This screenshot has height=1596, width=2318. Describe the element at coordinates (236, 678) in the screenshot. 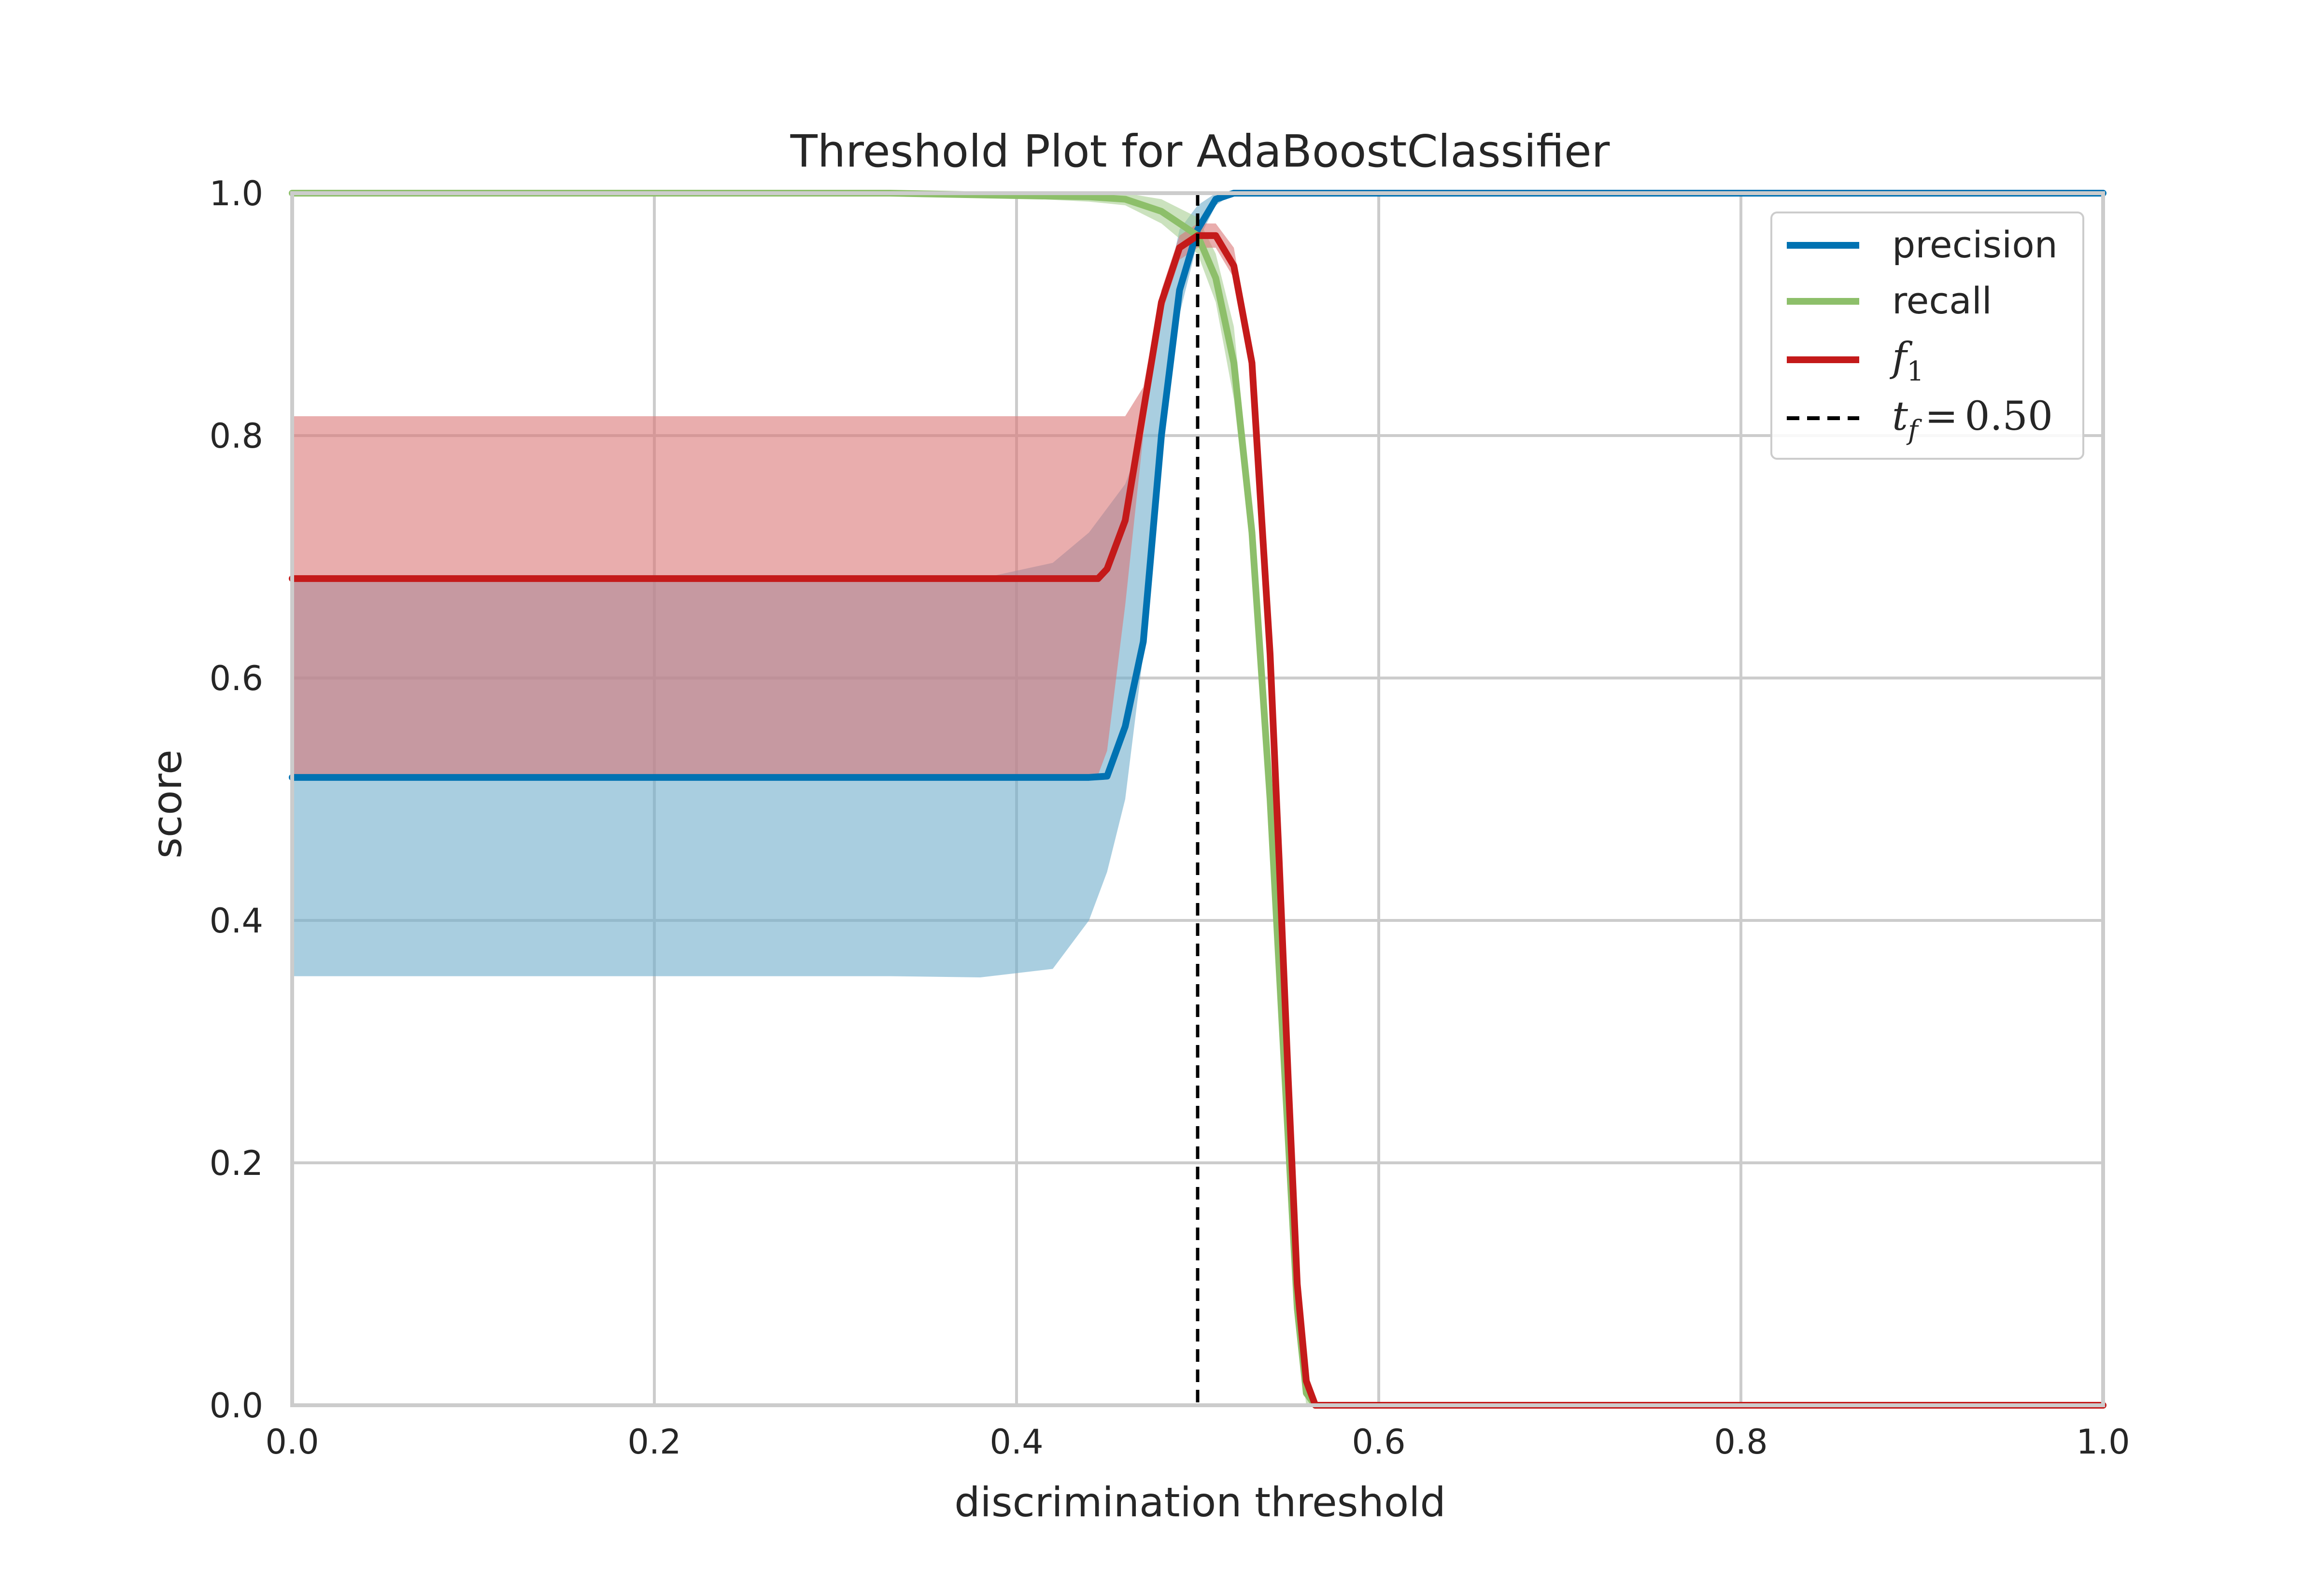

I see `y-tick-label: 0.6` at that location.